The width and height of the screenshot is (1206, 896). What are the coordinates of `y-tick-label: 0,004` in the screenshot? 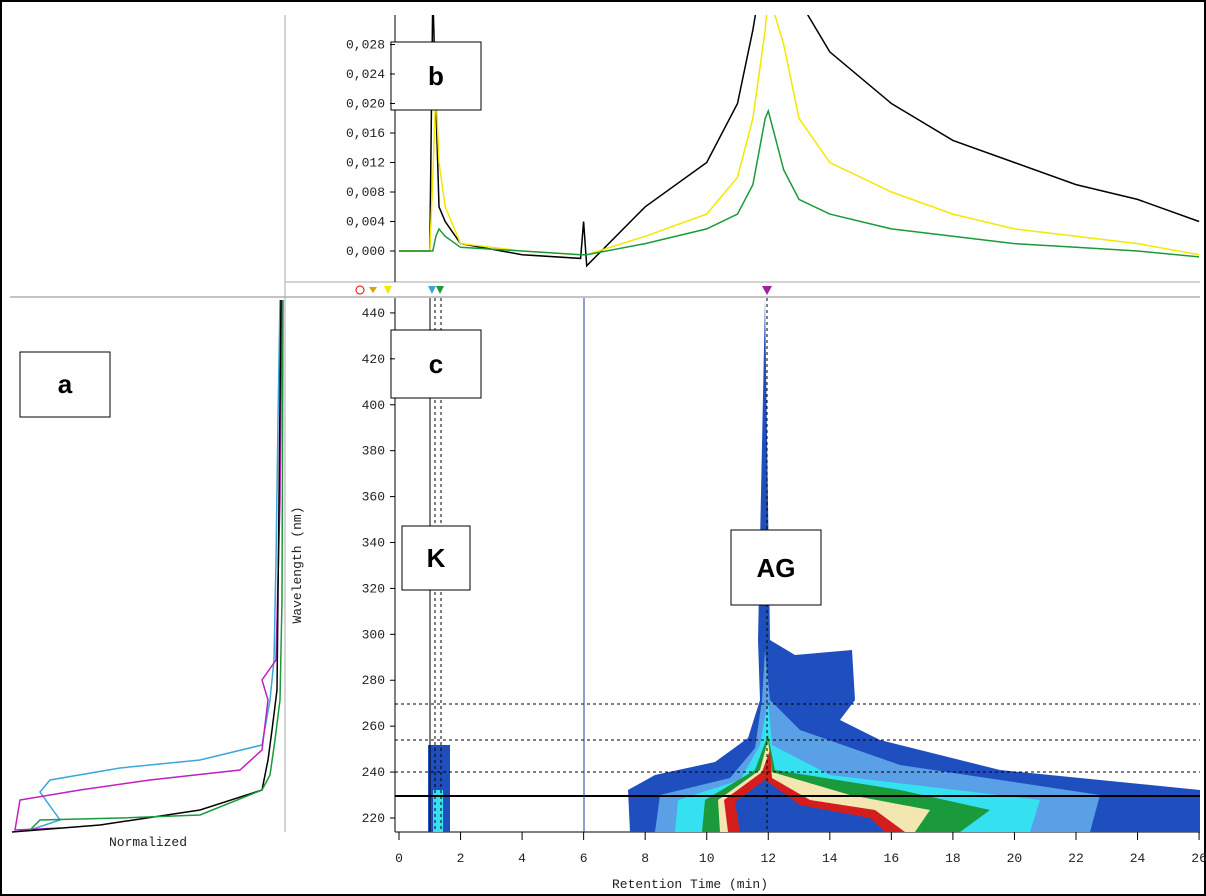 It's located at (365, 222).